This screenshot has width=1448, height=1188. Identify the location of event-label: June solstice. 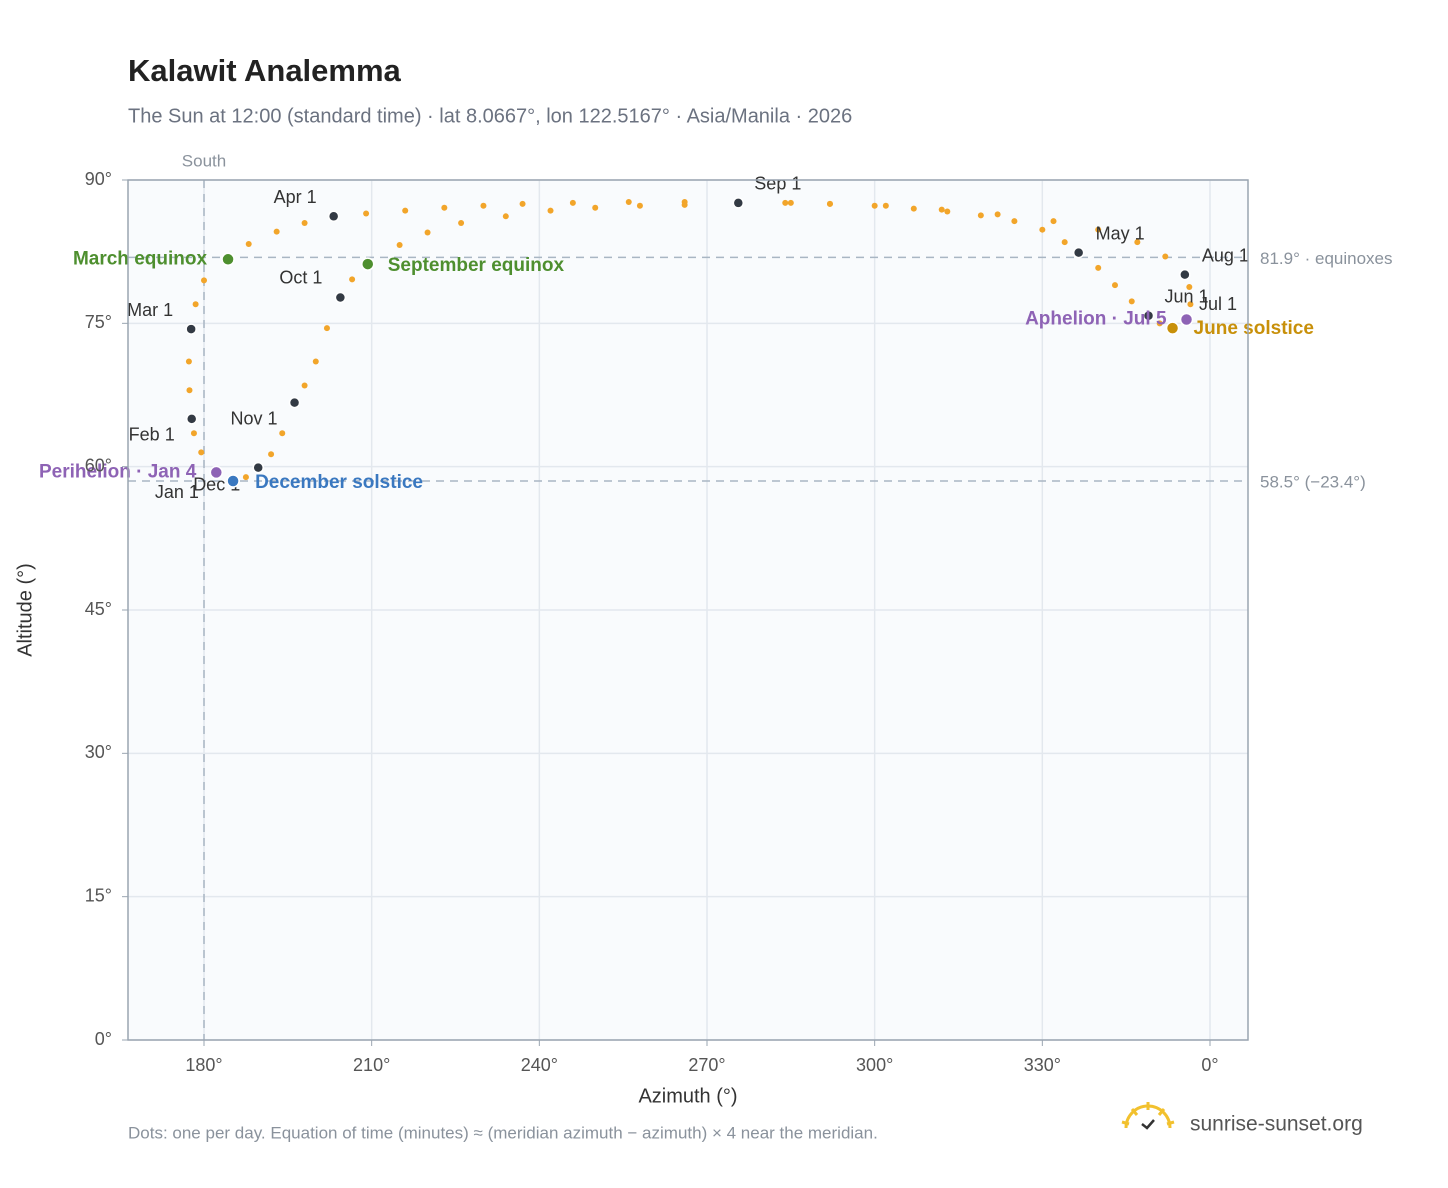
(1254, 328).